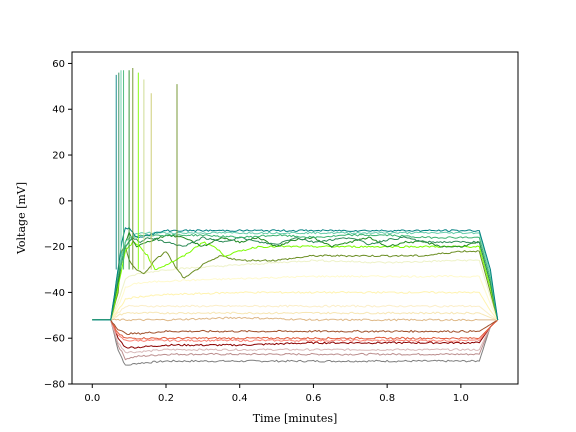 Image resolution: width=576 pixels, height=432 pixels. I want to click on x-tick-label-3: 0.6, so click(313, 398).